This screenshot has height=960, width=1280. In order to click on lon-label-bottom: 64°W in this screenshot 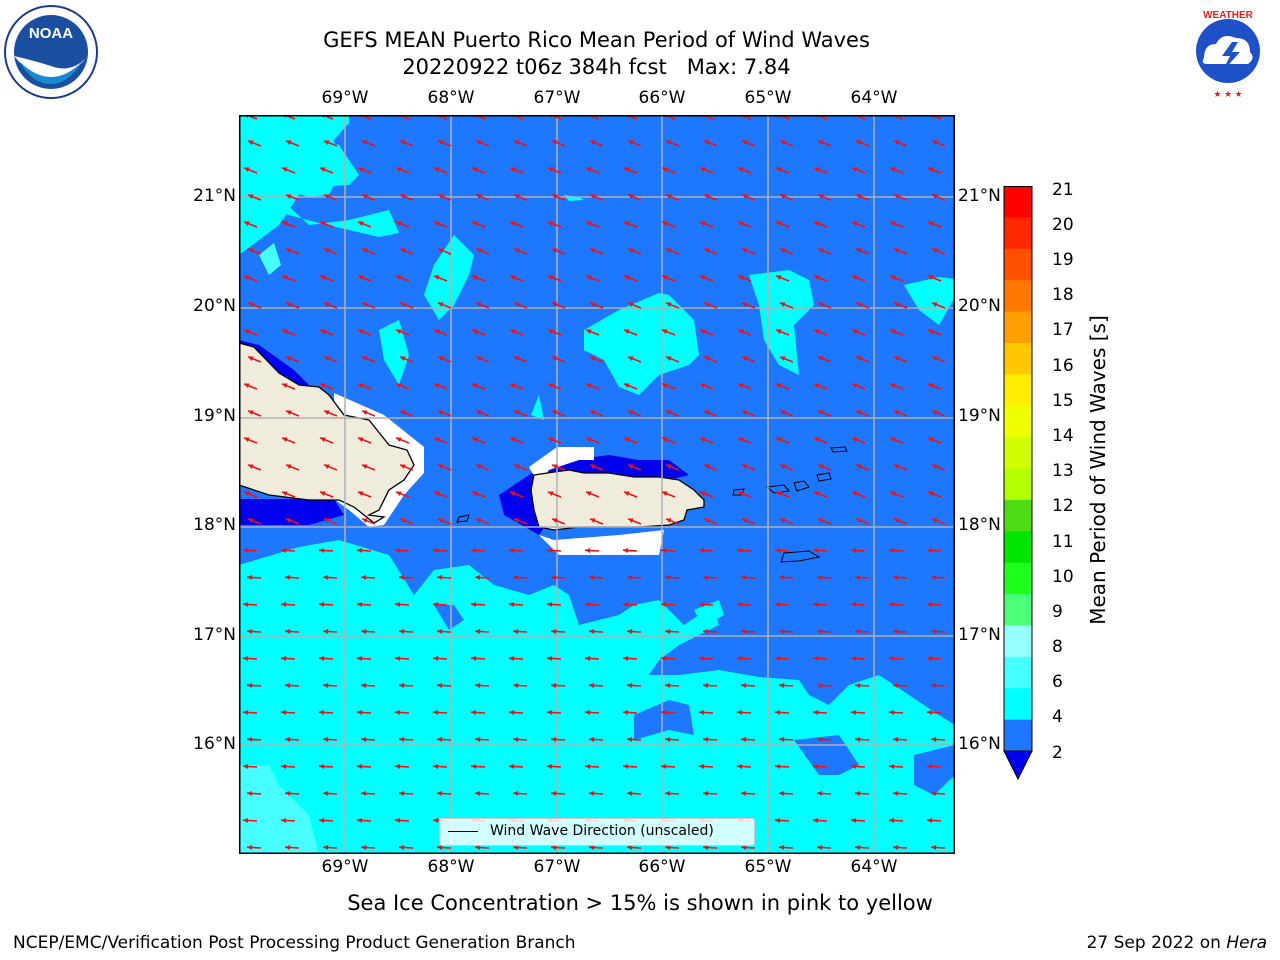, I will do `click(874, 867)`.